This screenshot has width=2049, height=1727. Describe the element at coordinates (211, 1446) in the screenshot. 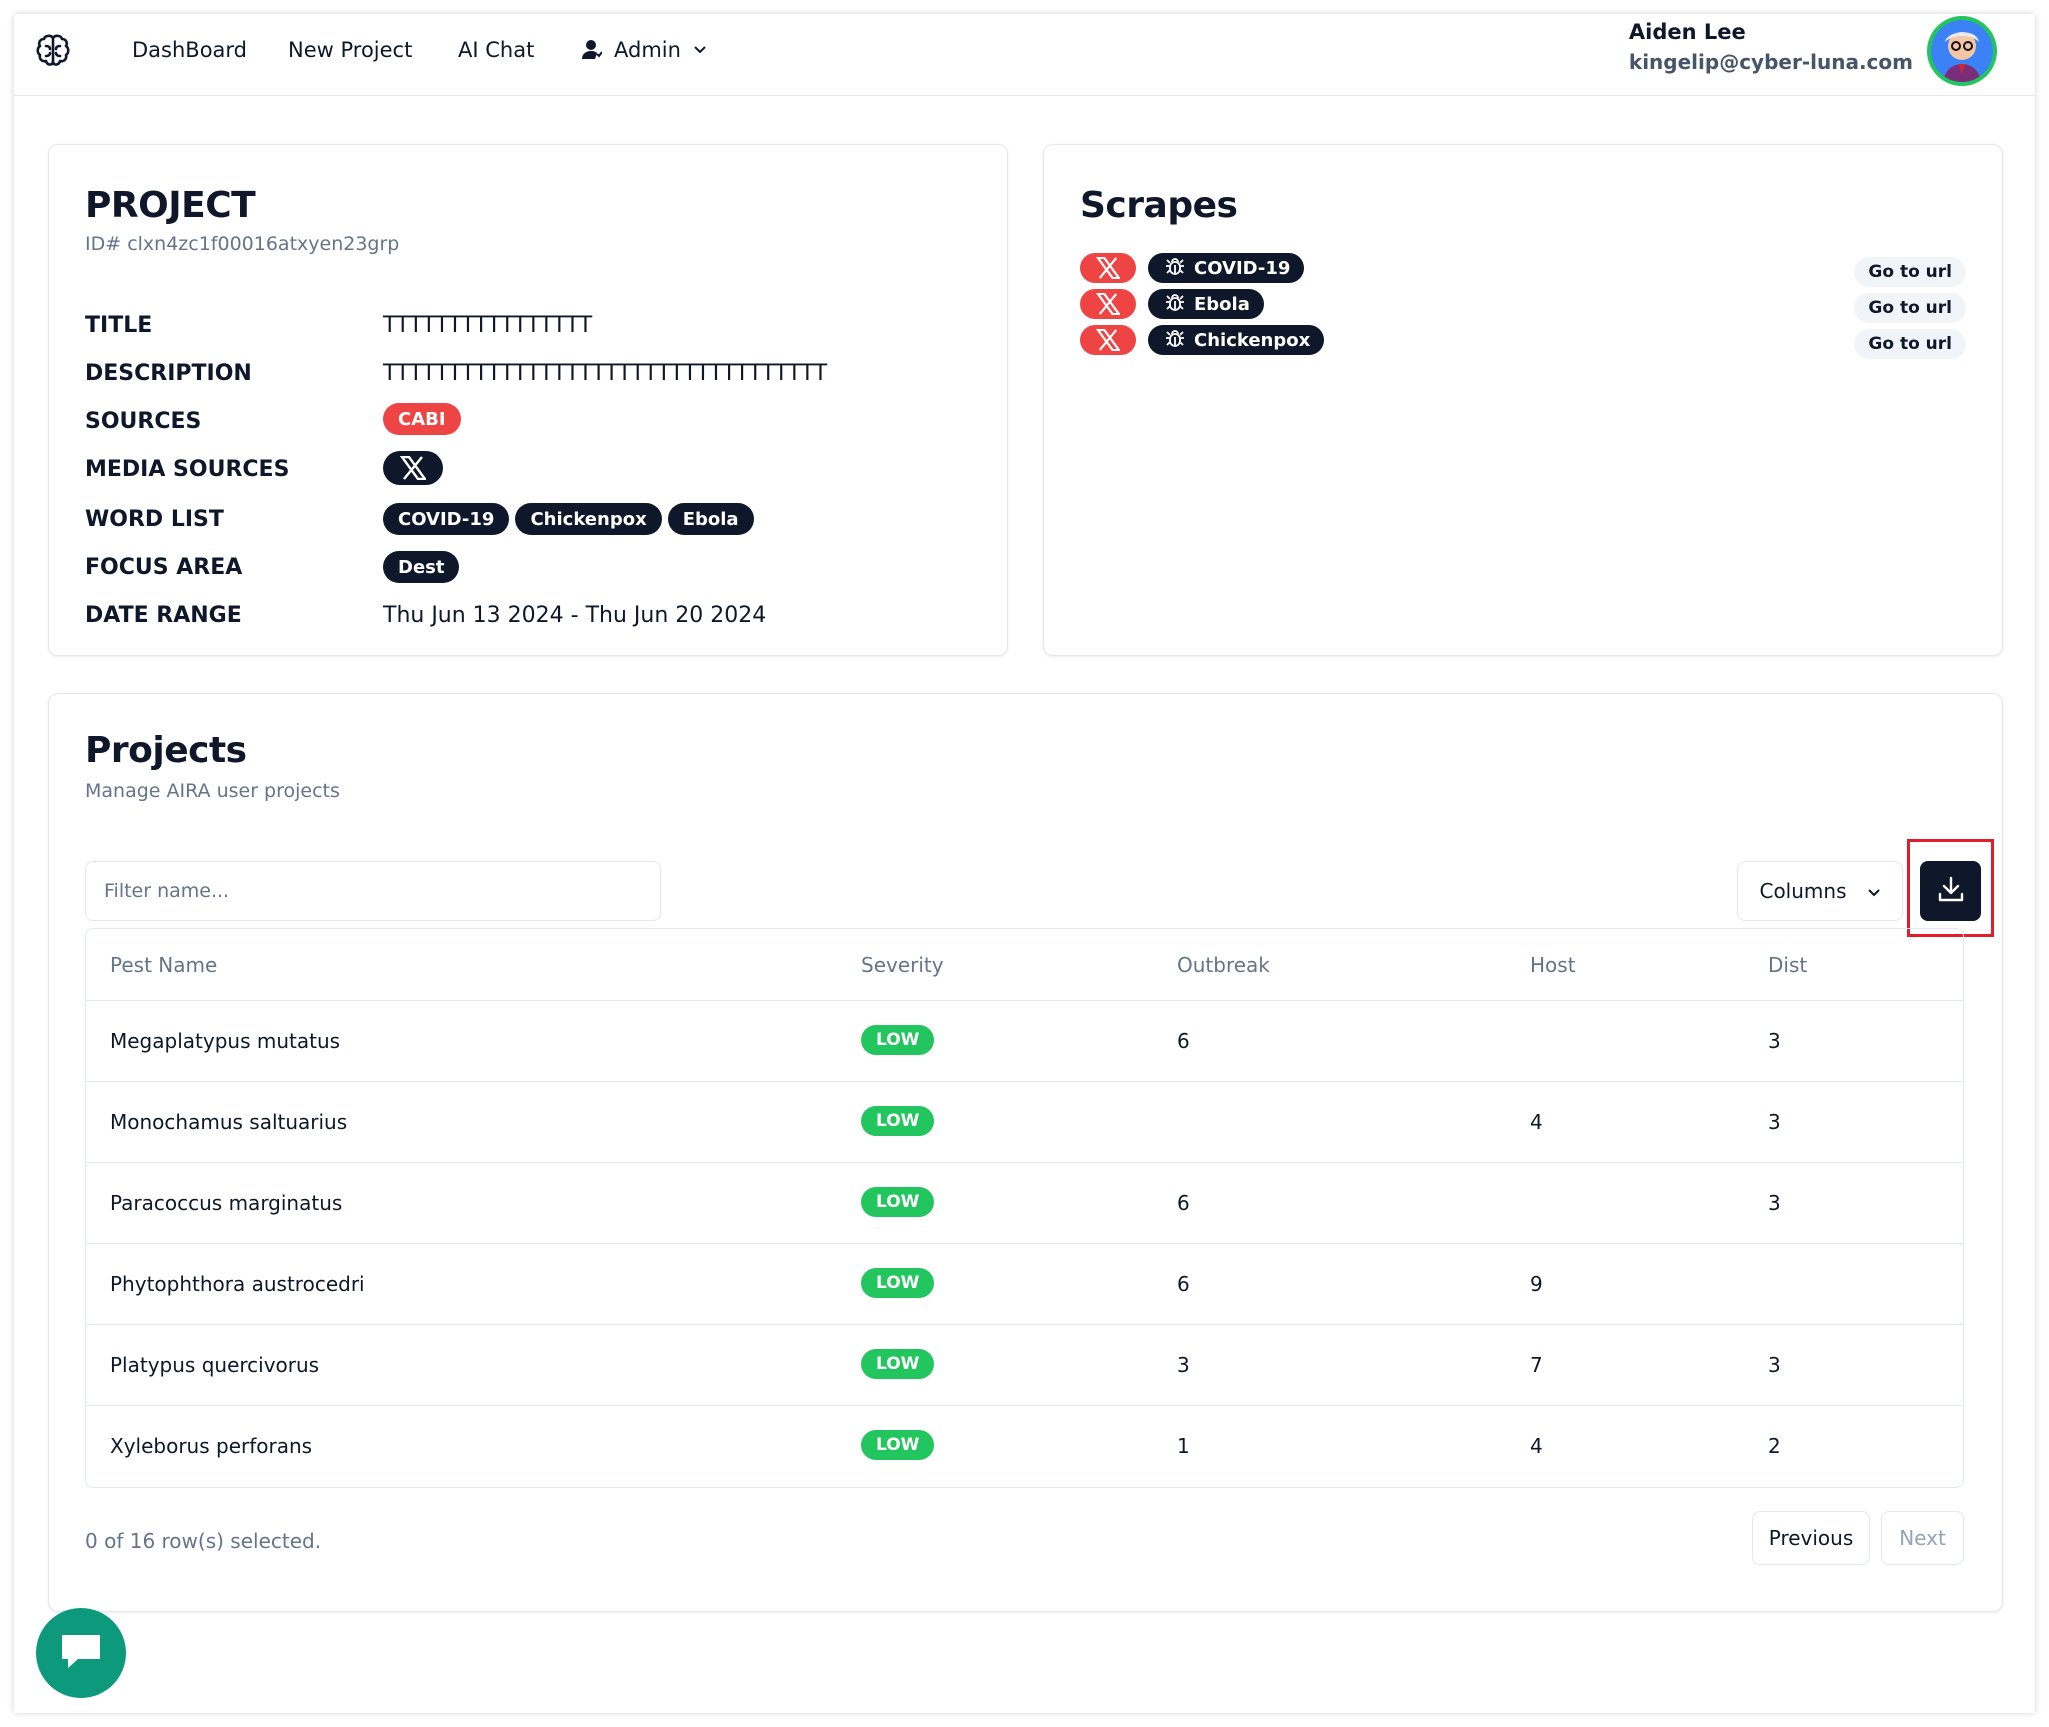

I see `cell-pest-name: Xyleborus perforans` at that location.